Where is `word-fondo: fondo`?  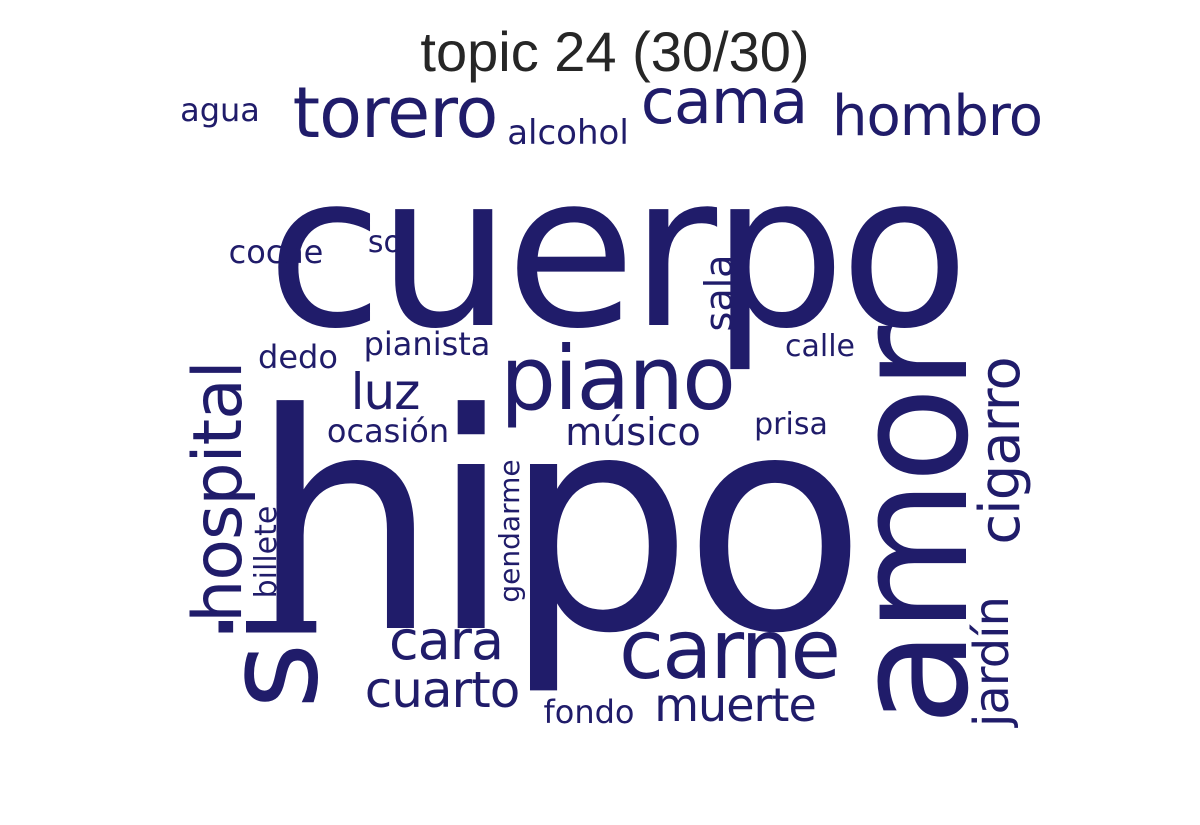 word-fondo: fondo is located at coordinates (589, 712).